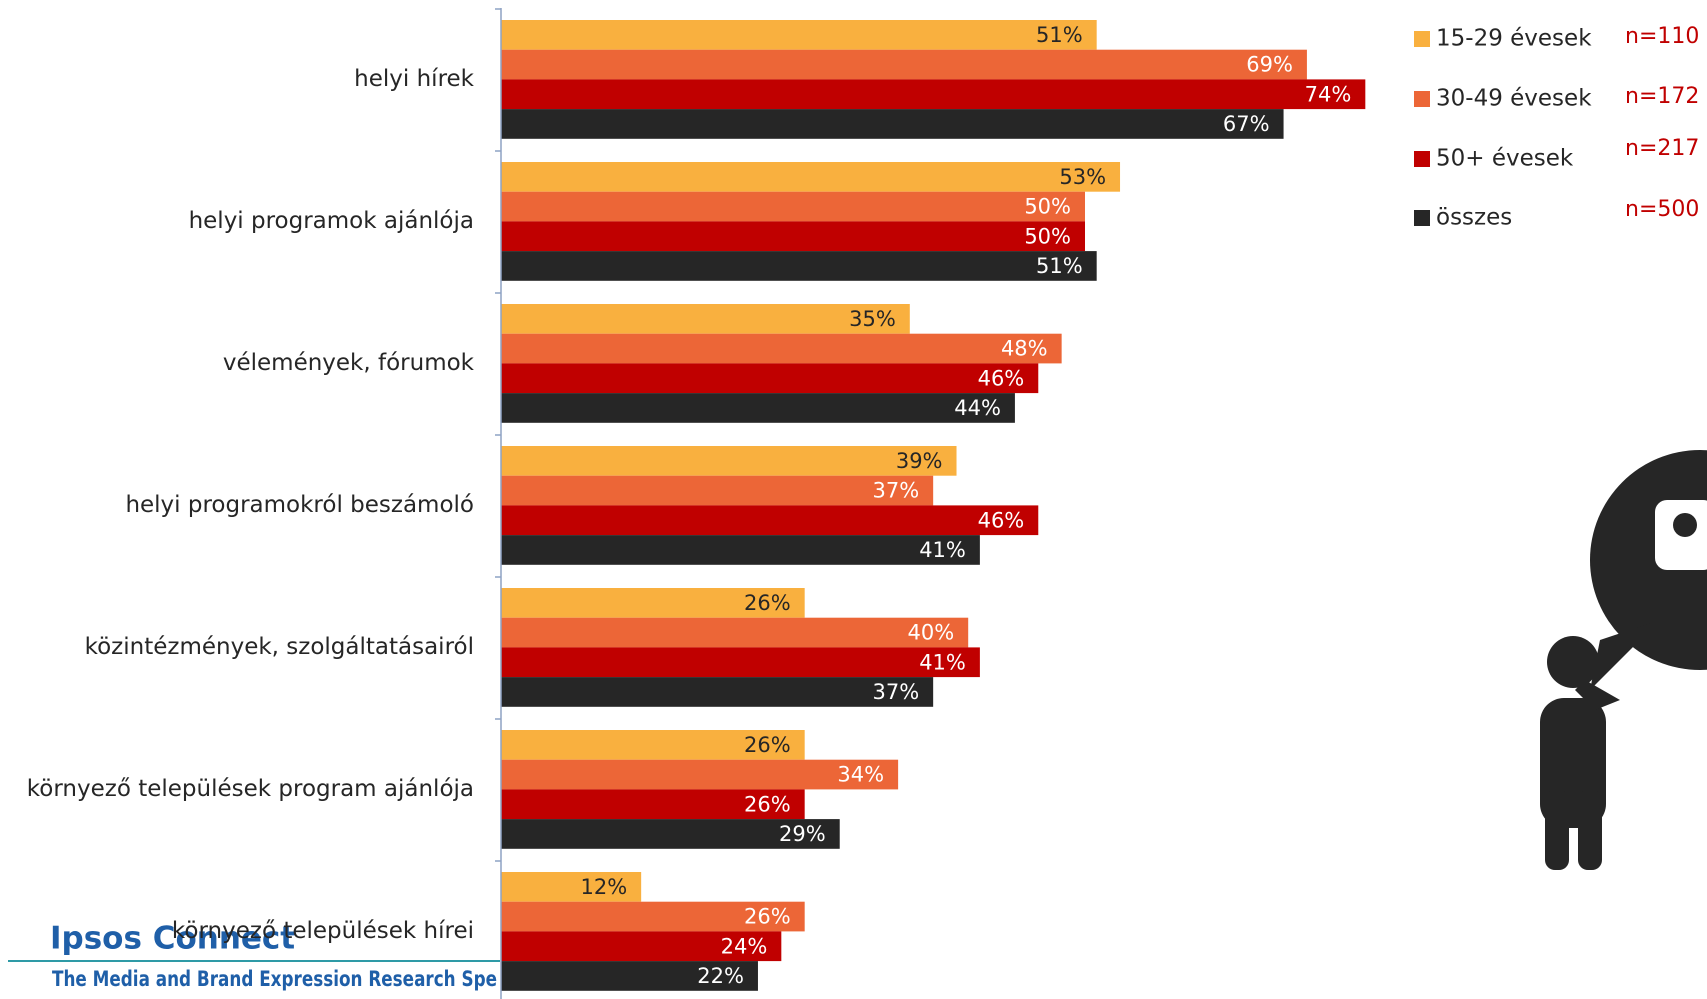 The height and width of the screenshot is (999, 1707). Describe the element at coordinates (977, 408) in the screenshot. I see `data-label: 44%` at that location.